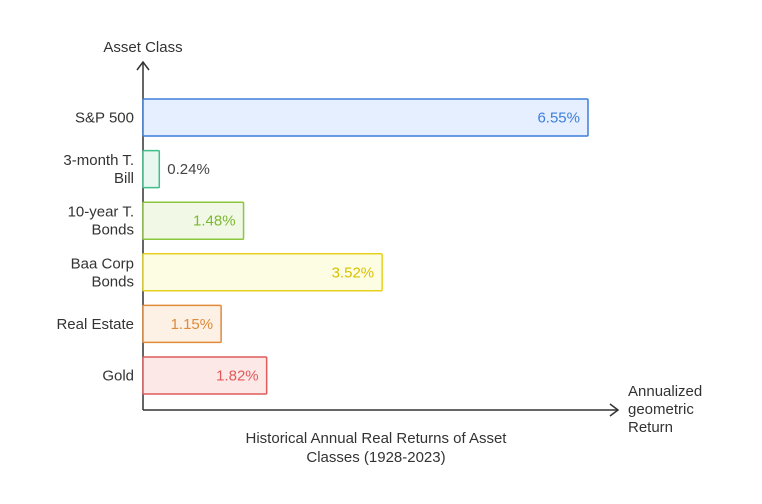 The width and height of the screenshot is (762, 504). What do you see at coordinates (104, 118) in the screenshot?
I see `category-label: S&P 500` at bounding box center [104, 118].